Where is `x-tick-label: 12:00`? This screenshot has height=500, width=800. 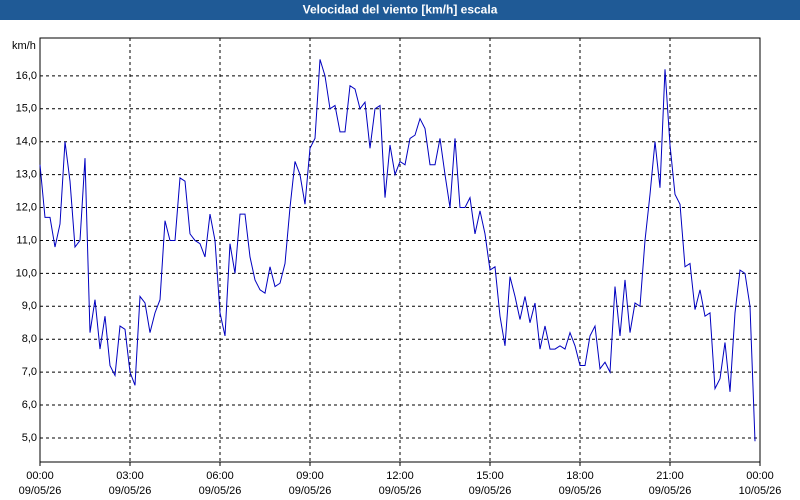 x-tick-label: 12:00 is located at coordinates (400, 476).